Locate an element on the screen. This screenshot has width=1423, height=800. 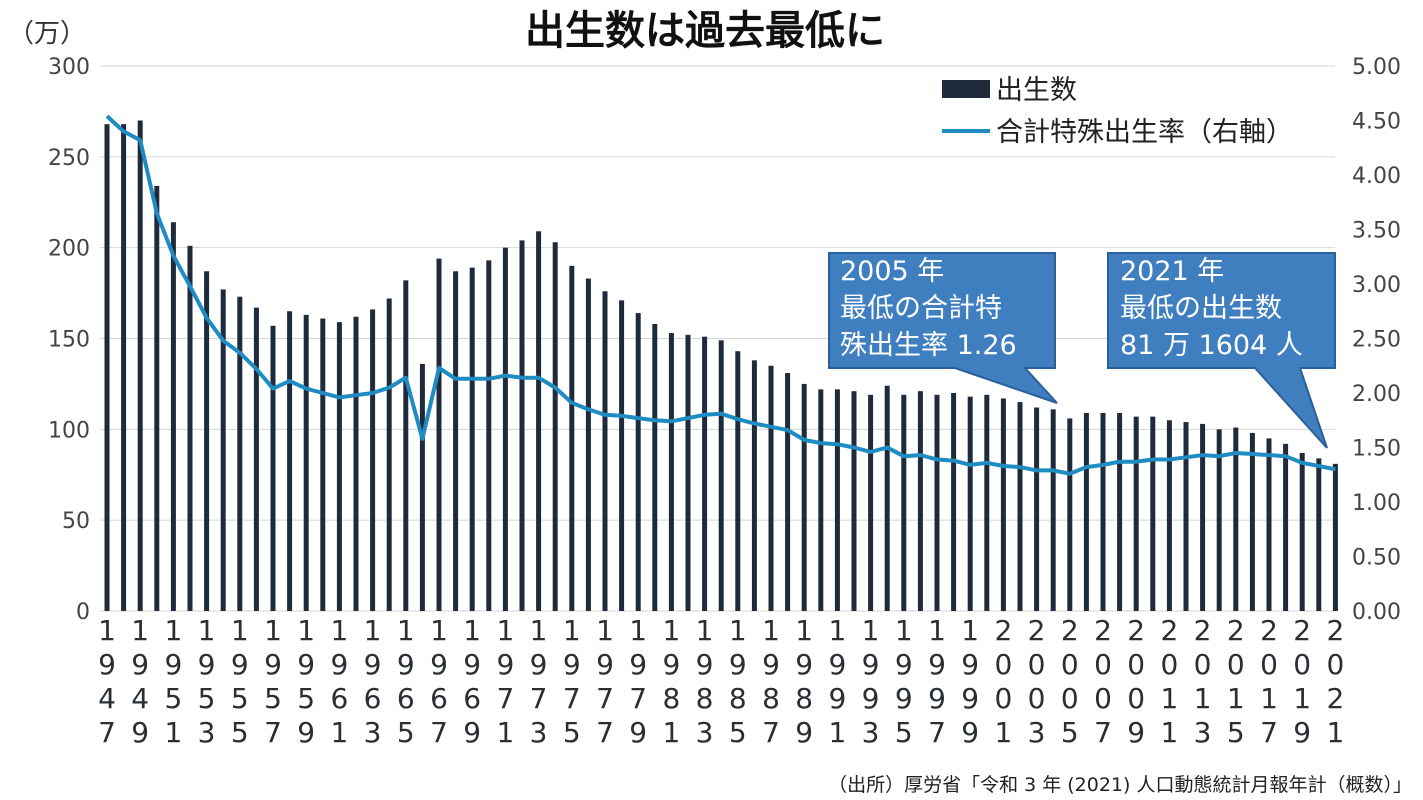
right-y-tick-label: 4.00 is located at coordinates (1376, 176).